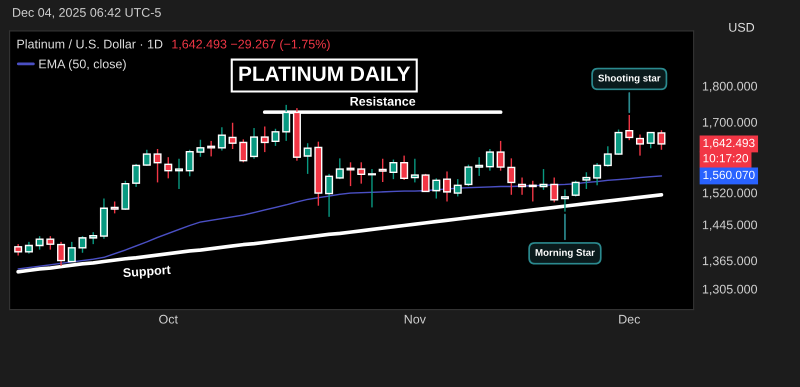 Image resolution: width=800 pixels, height=387 pixels. Describe the element at coordinates (383, 101) in the screenshot. I see `series-label: Resistance` at that location.